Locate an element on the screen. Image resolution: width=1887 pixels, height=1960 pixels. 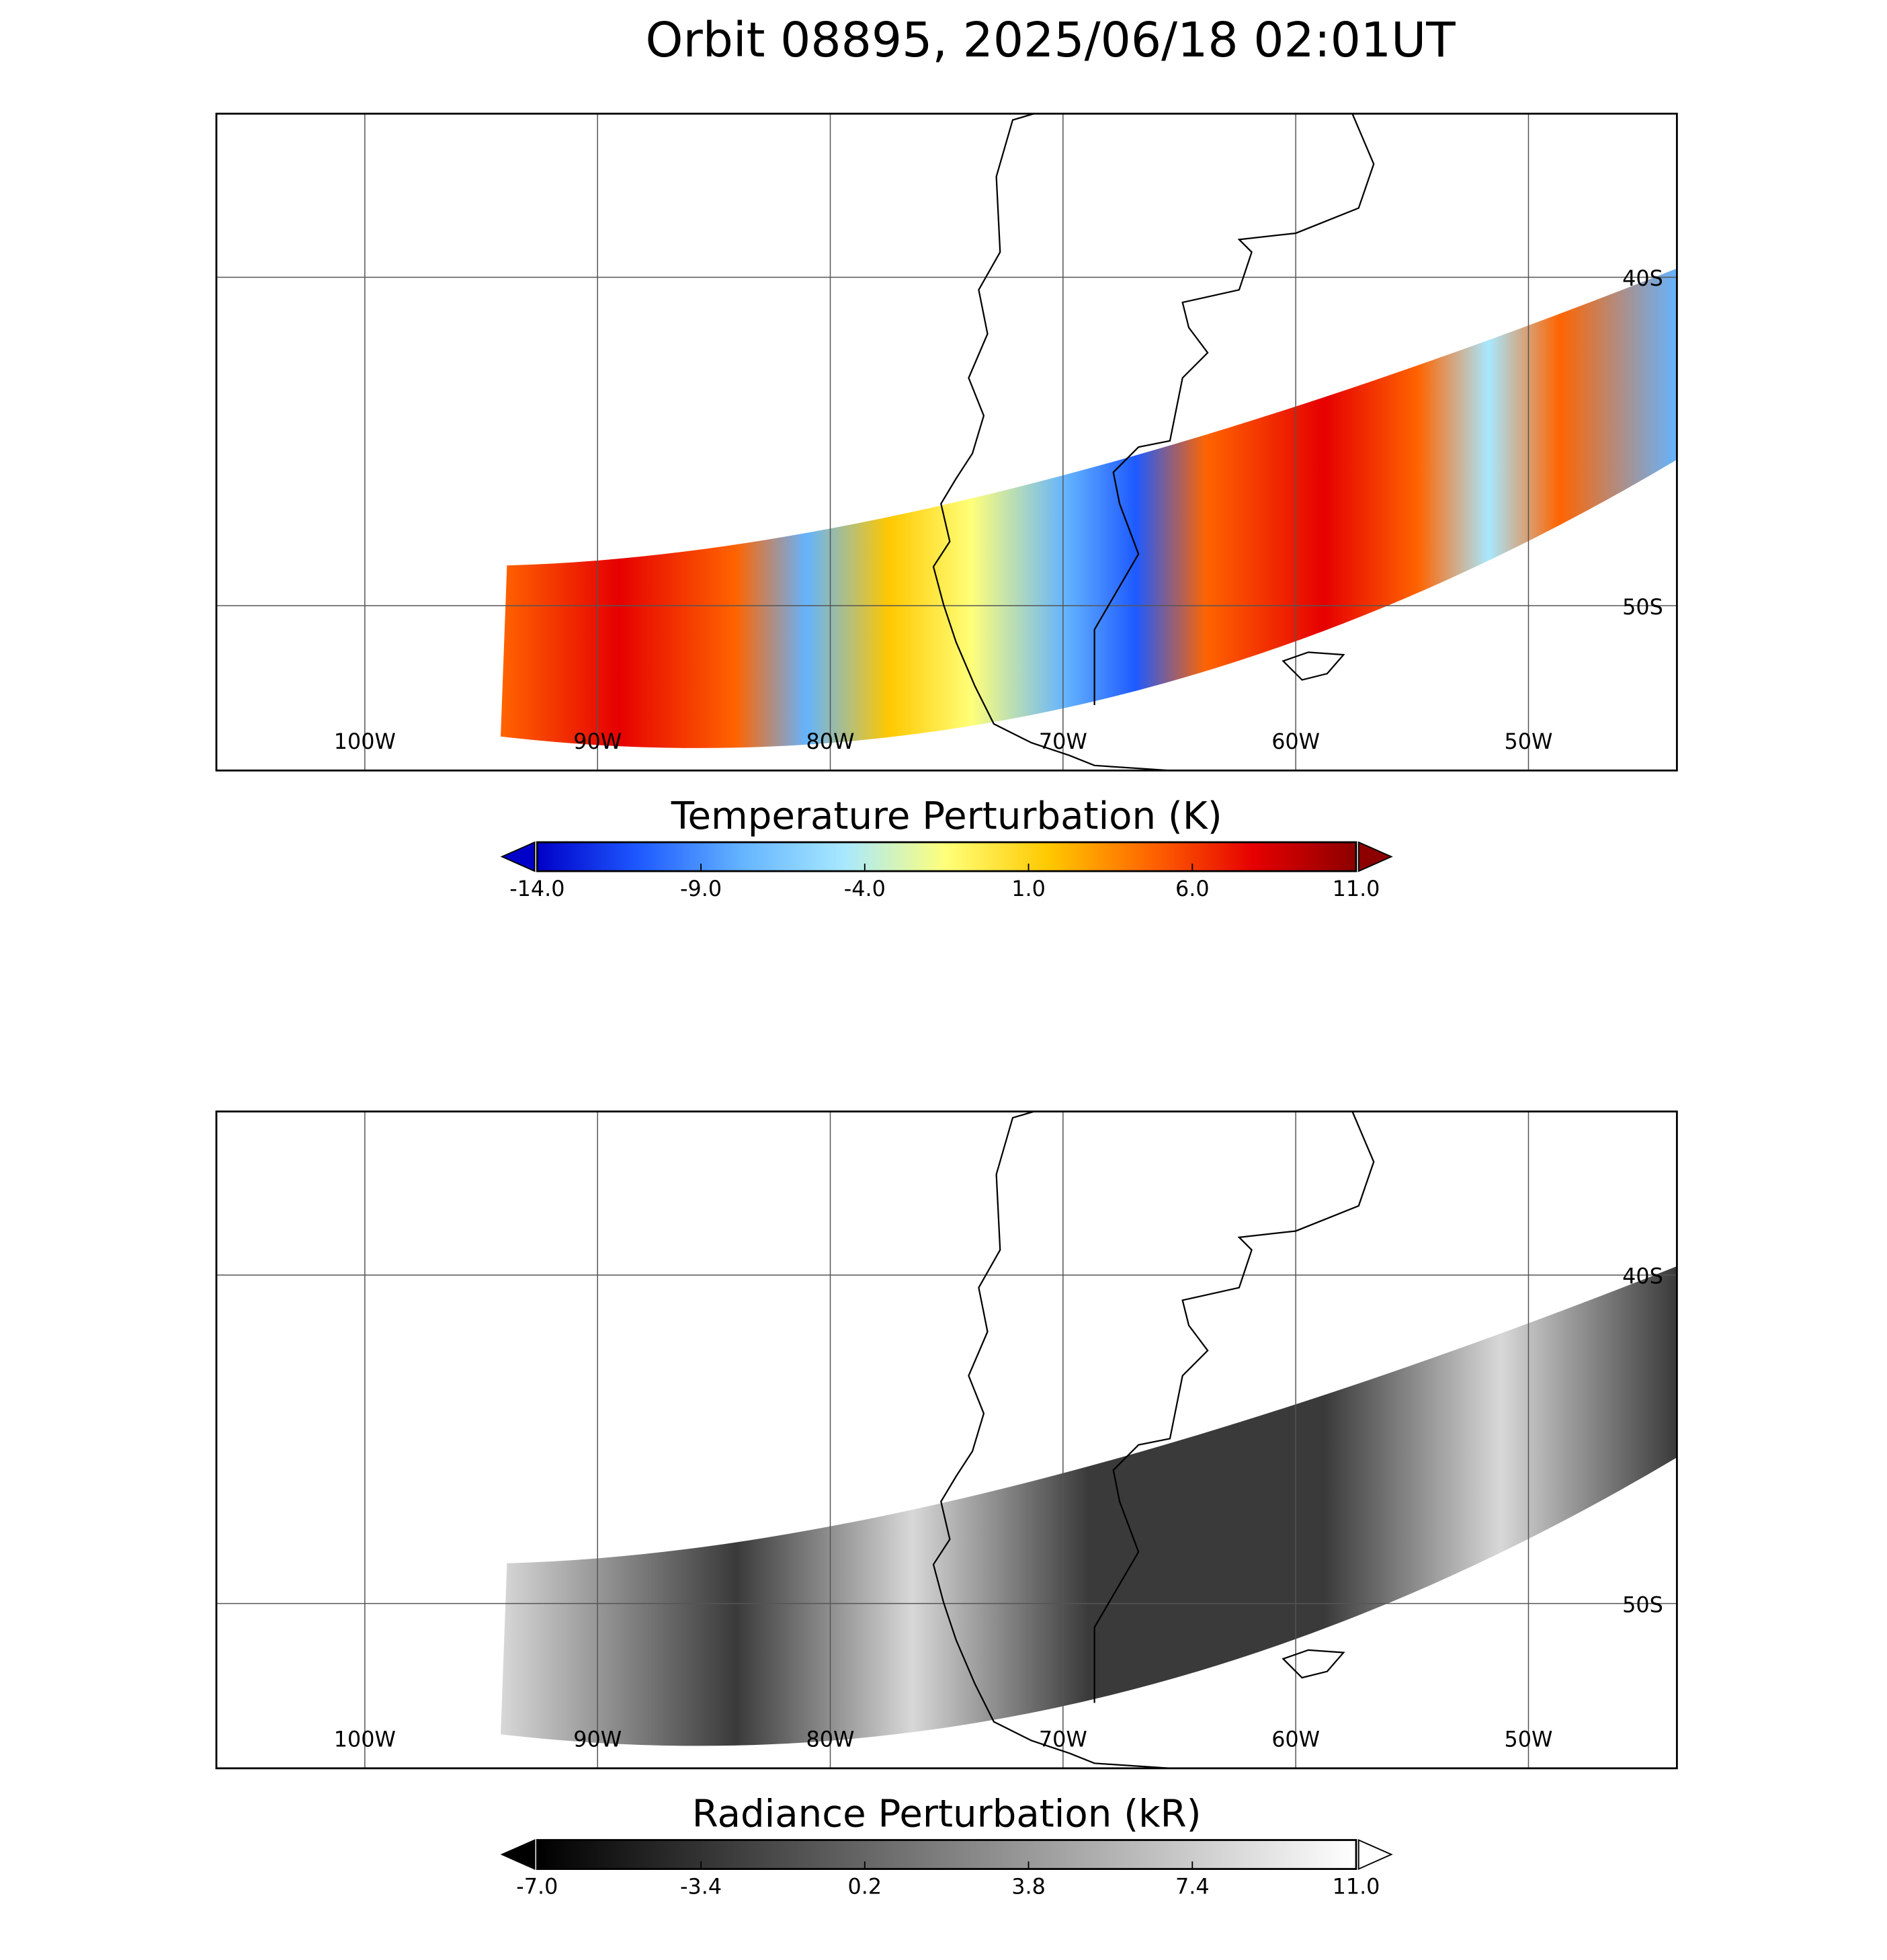
figure-title: Orbit 08895, 2025/06/18 02:01UT is located at coordinates (1051, 40).